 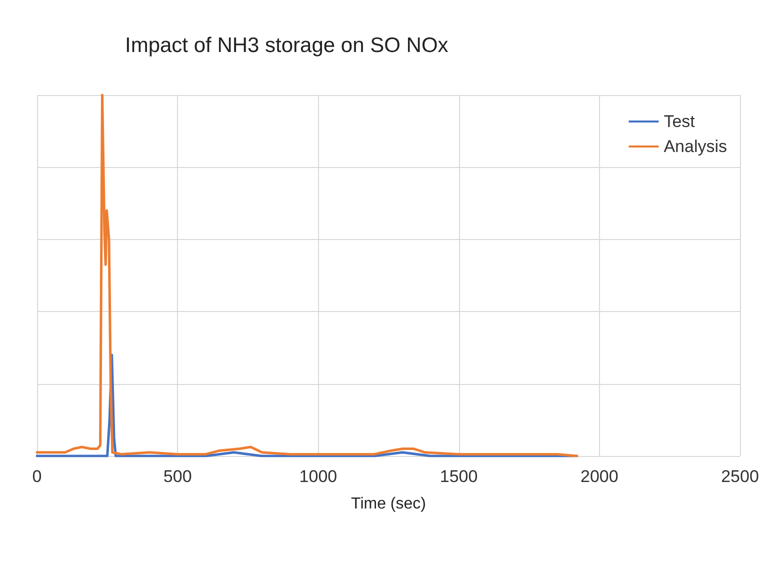 What do you see at coordinates (599, 476) in the screenshot?
I see `x-tick-label: 2000` at bounding box center [599, 476].